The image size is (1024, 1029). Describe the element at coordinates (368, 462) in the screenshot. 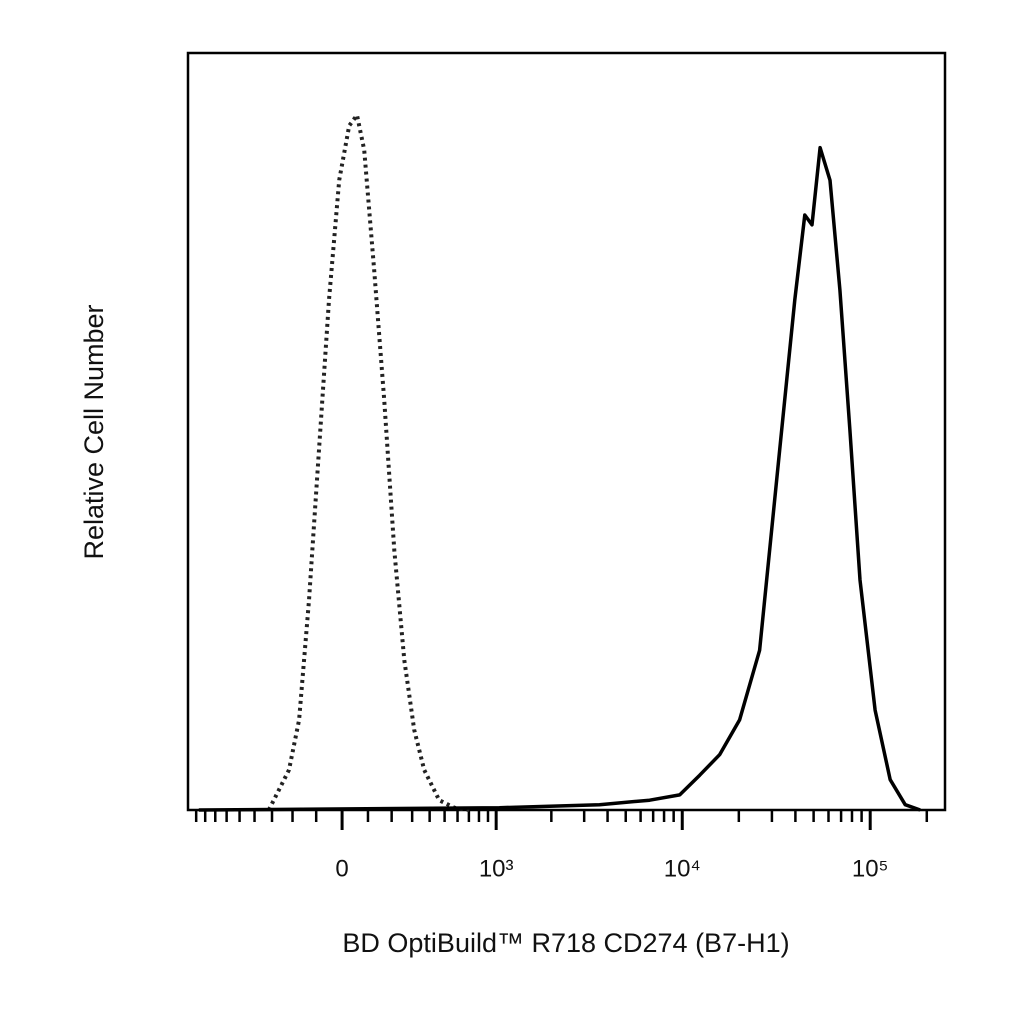

I see `histogram-line` at that location.